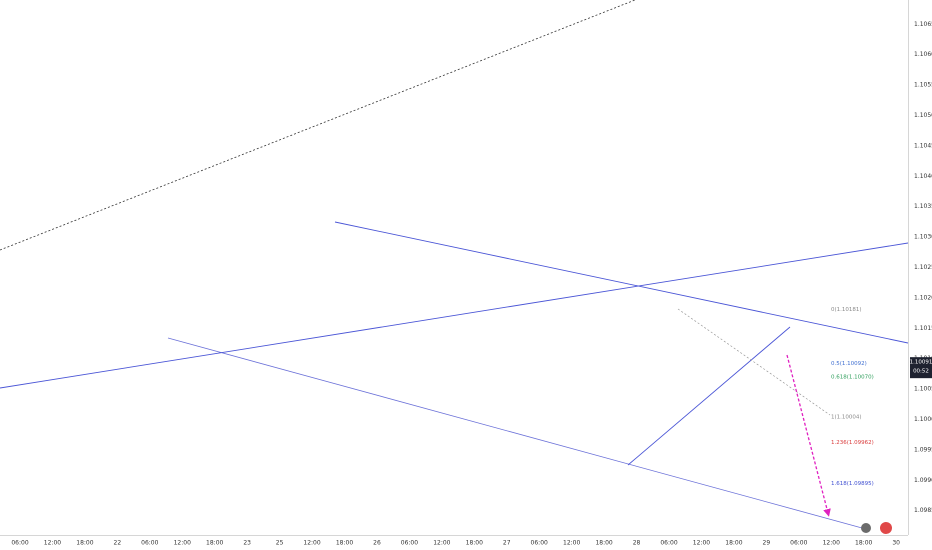 This screenshot has height=550, width=932. I want to click on upper-channel, so click(621, 282).